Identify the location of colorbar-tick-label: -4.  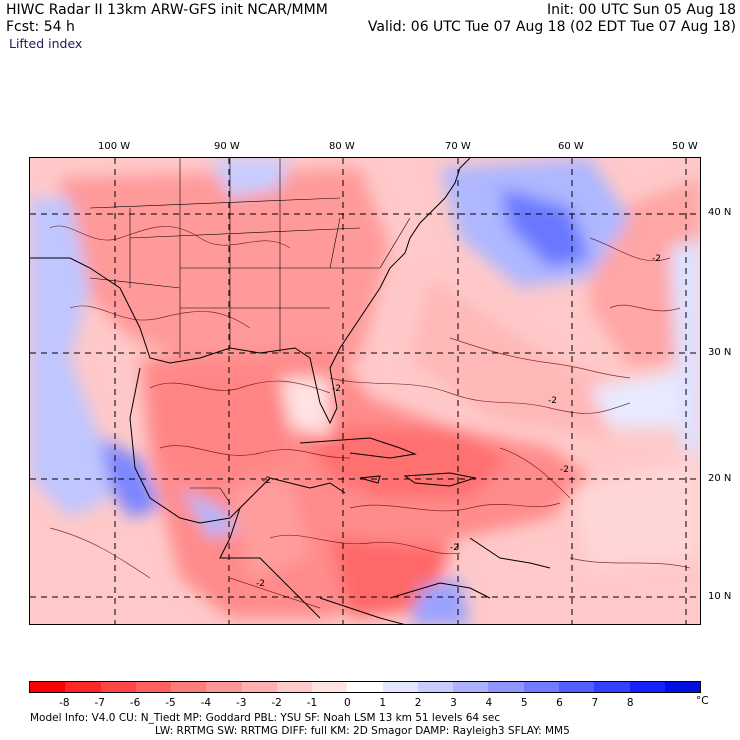
(206, 703).